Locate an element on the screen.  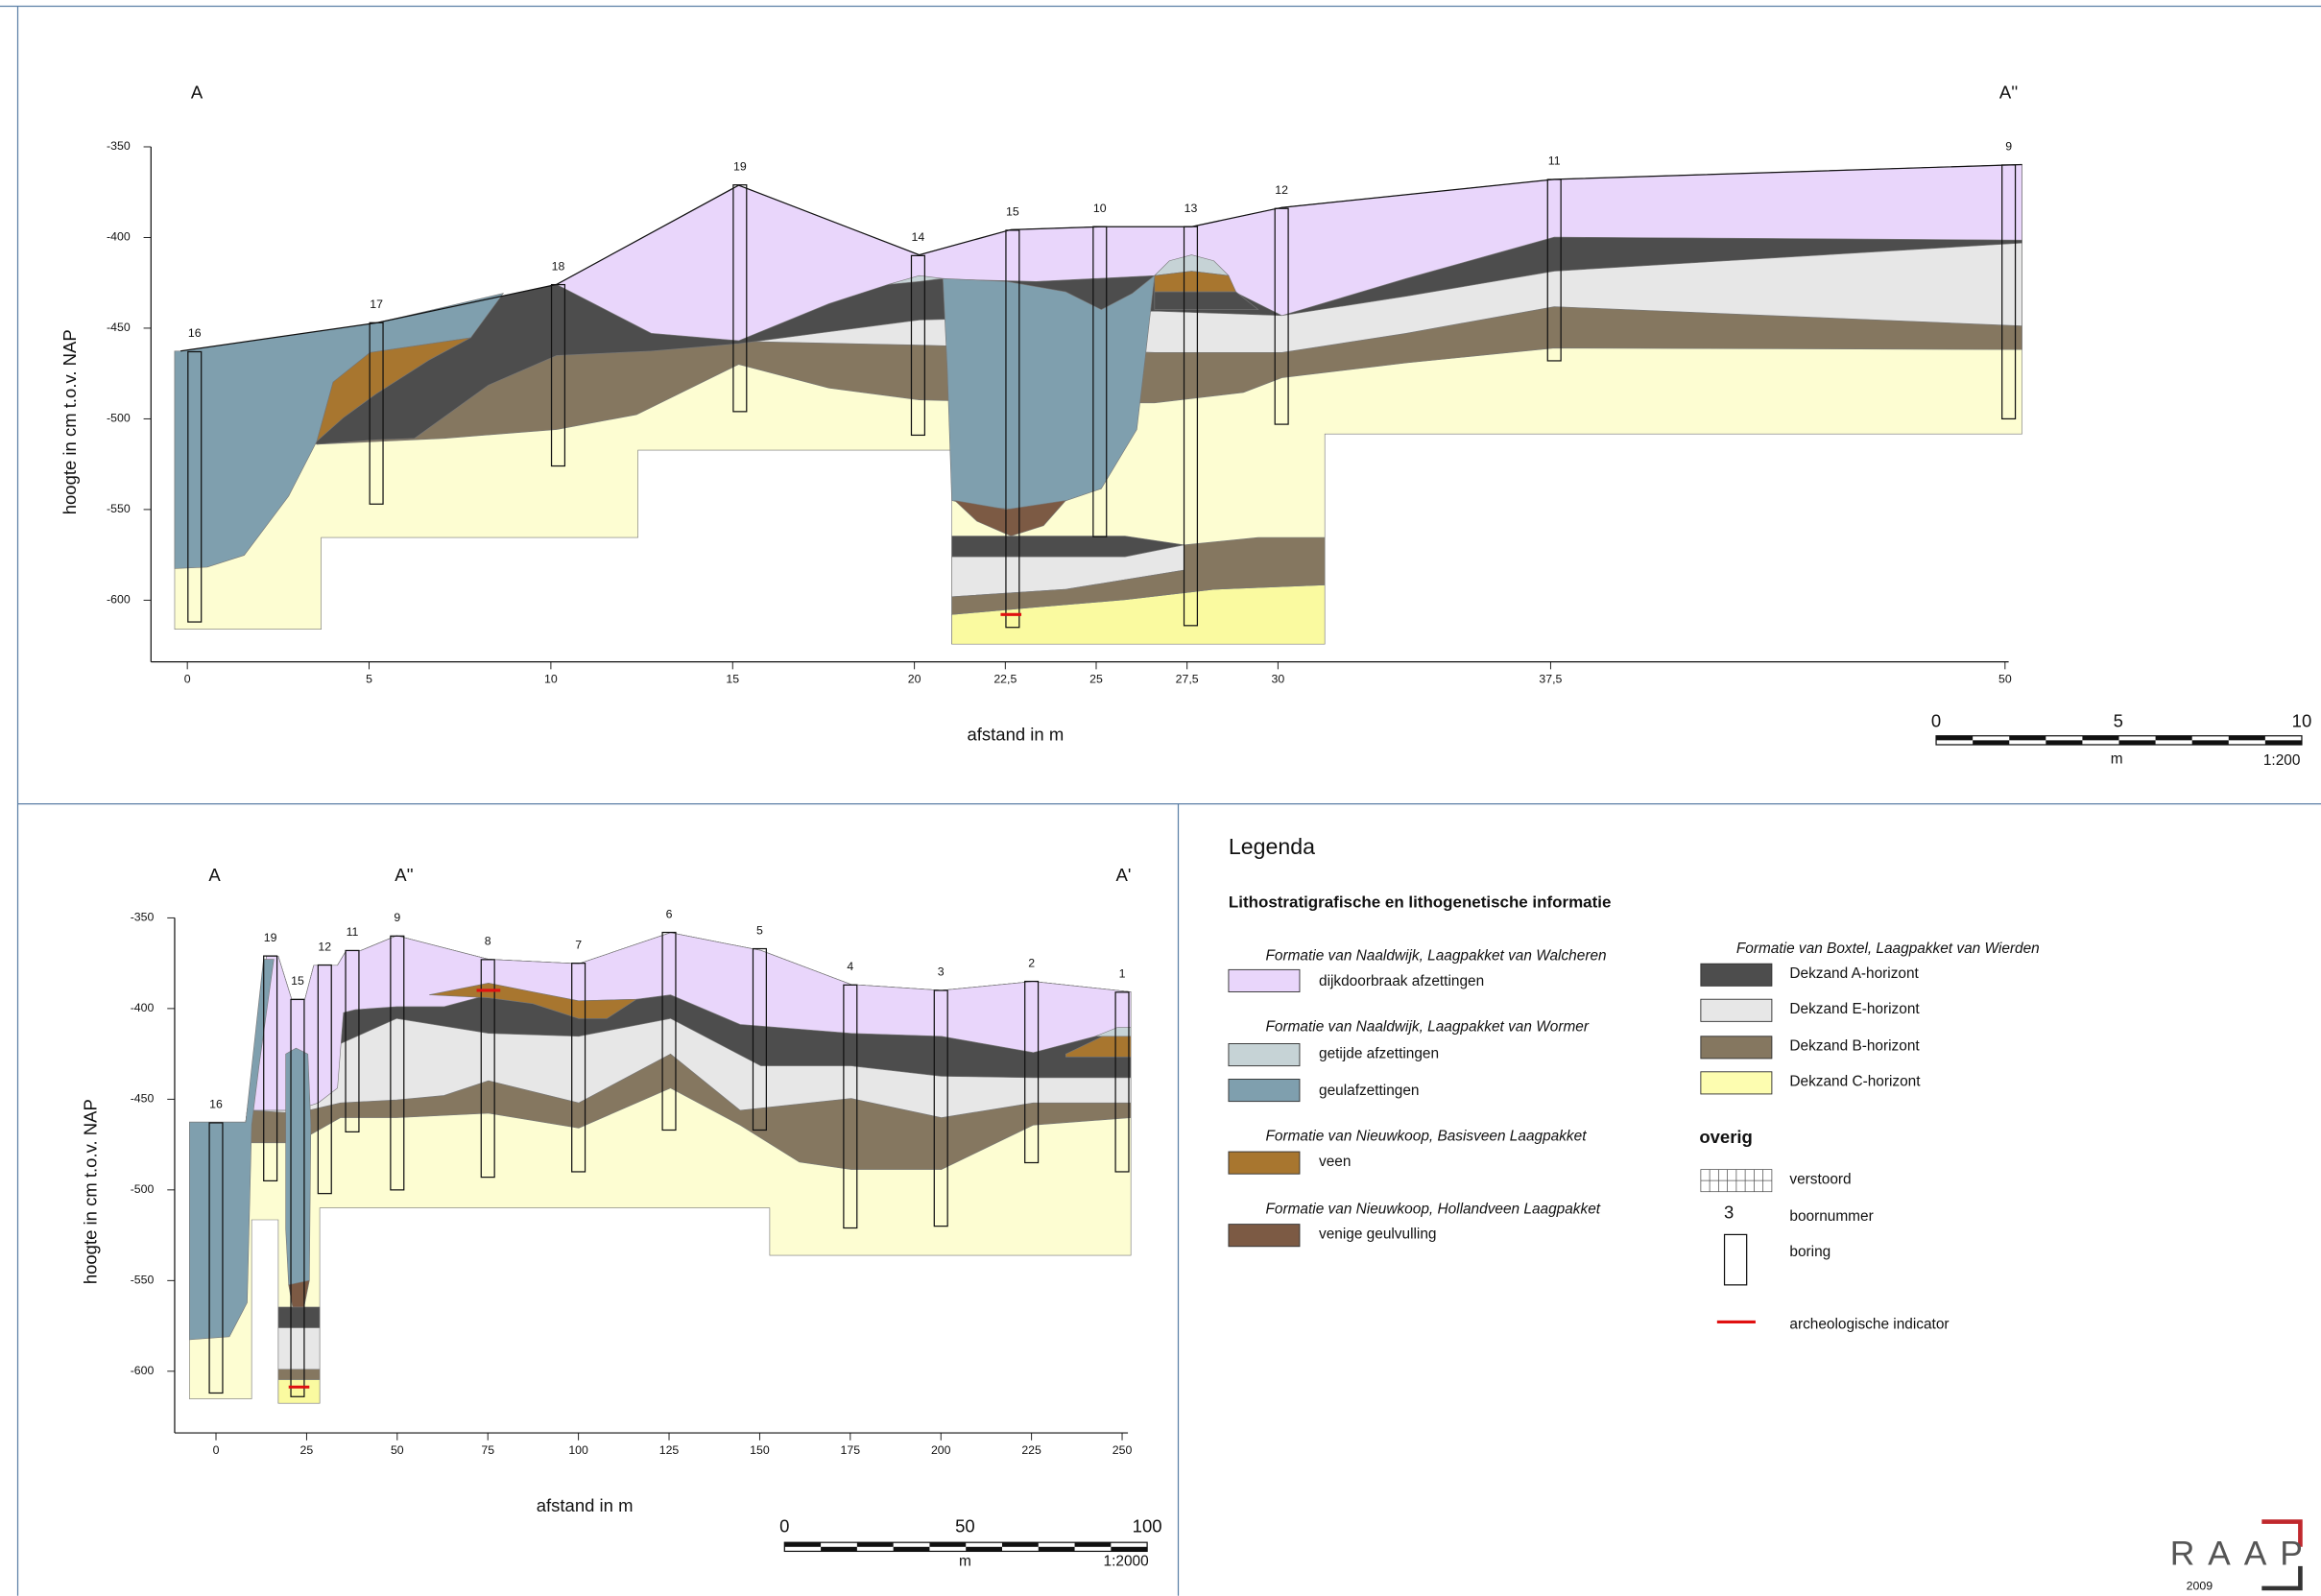
x-tick-label: 5 is located at coordinates (369, 678).